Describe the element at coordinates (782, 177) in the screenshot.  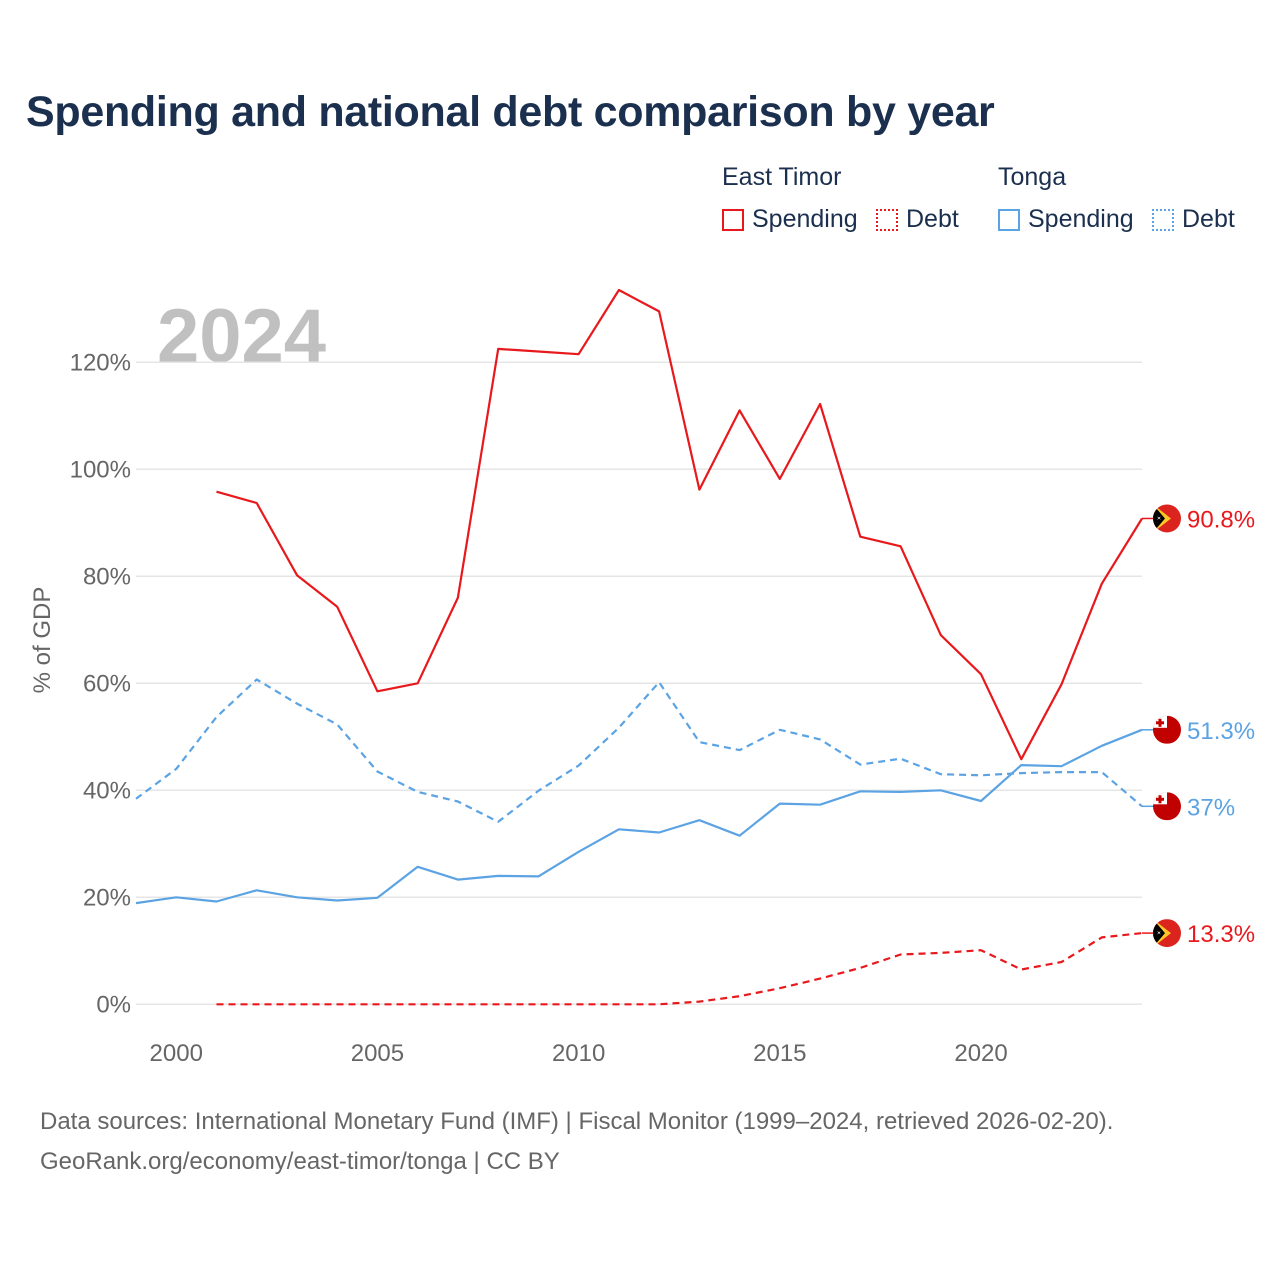
I see `legend-group-east-timor: East Timor` at that location.